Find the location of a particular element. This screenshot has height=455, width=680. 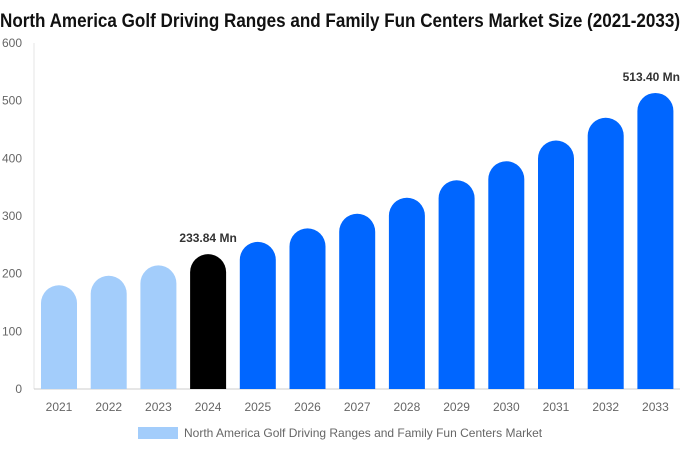

data-label: 233.84 Mn is located at coordinates (207, 238).